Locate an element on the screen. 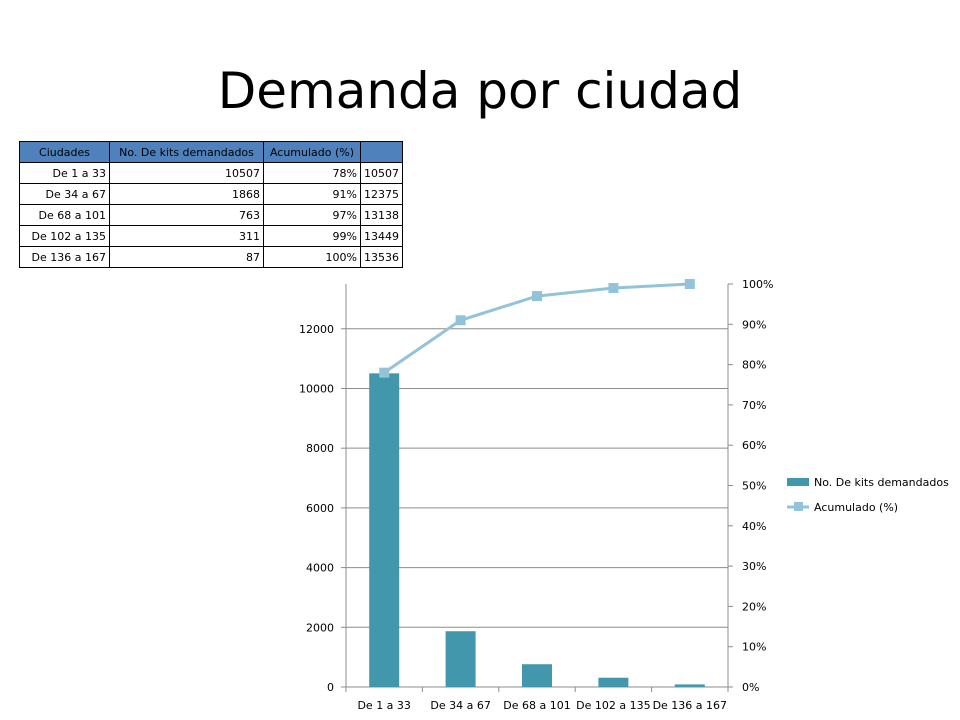 The image size is (960, 720). y-right-tick-label: 90% is located at coordinates (754, 324).